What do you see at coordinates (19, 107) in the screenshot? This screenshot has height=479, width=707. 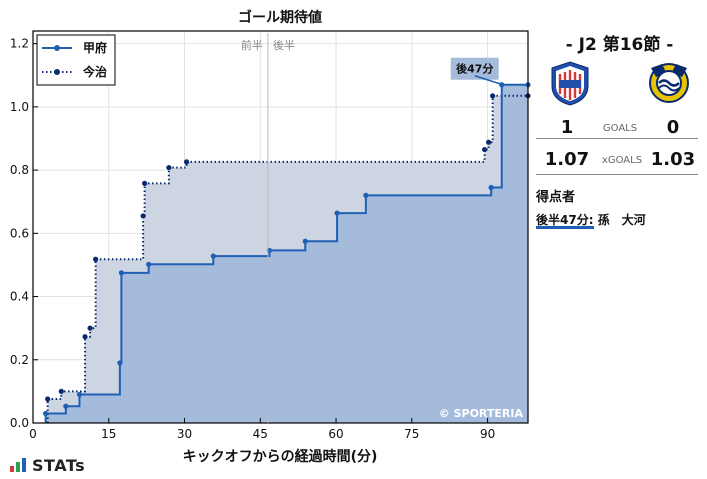 I see `y-tick-label: 1.0` at bounding box center [19, 107].